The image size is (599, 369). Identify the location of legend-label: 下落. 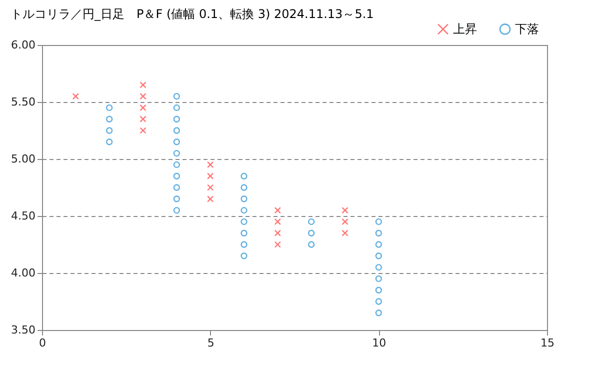
(527, 29).